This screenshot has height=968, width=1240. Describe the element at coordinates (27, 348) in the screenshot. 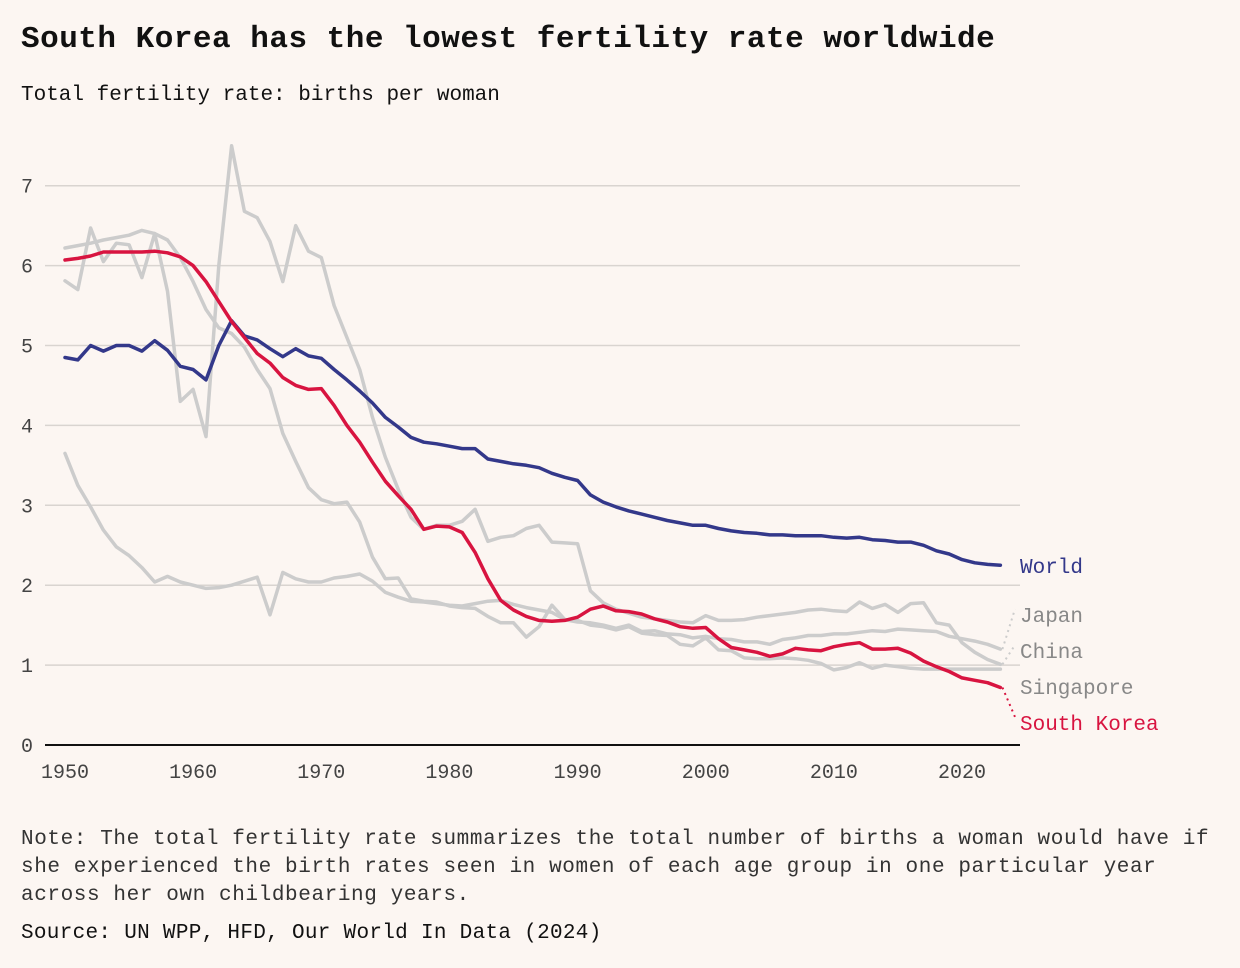

I see `y-tick-label: 5` at that location.